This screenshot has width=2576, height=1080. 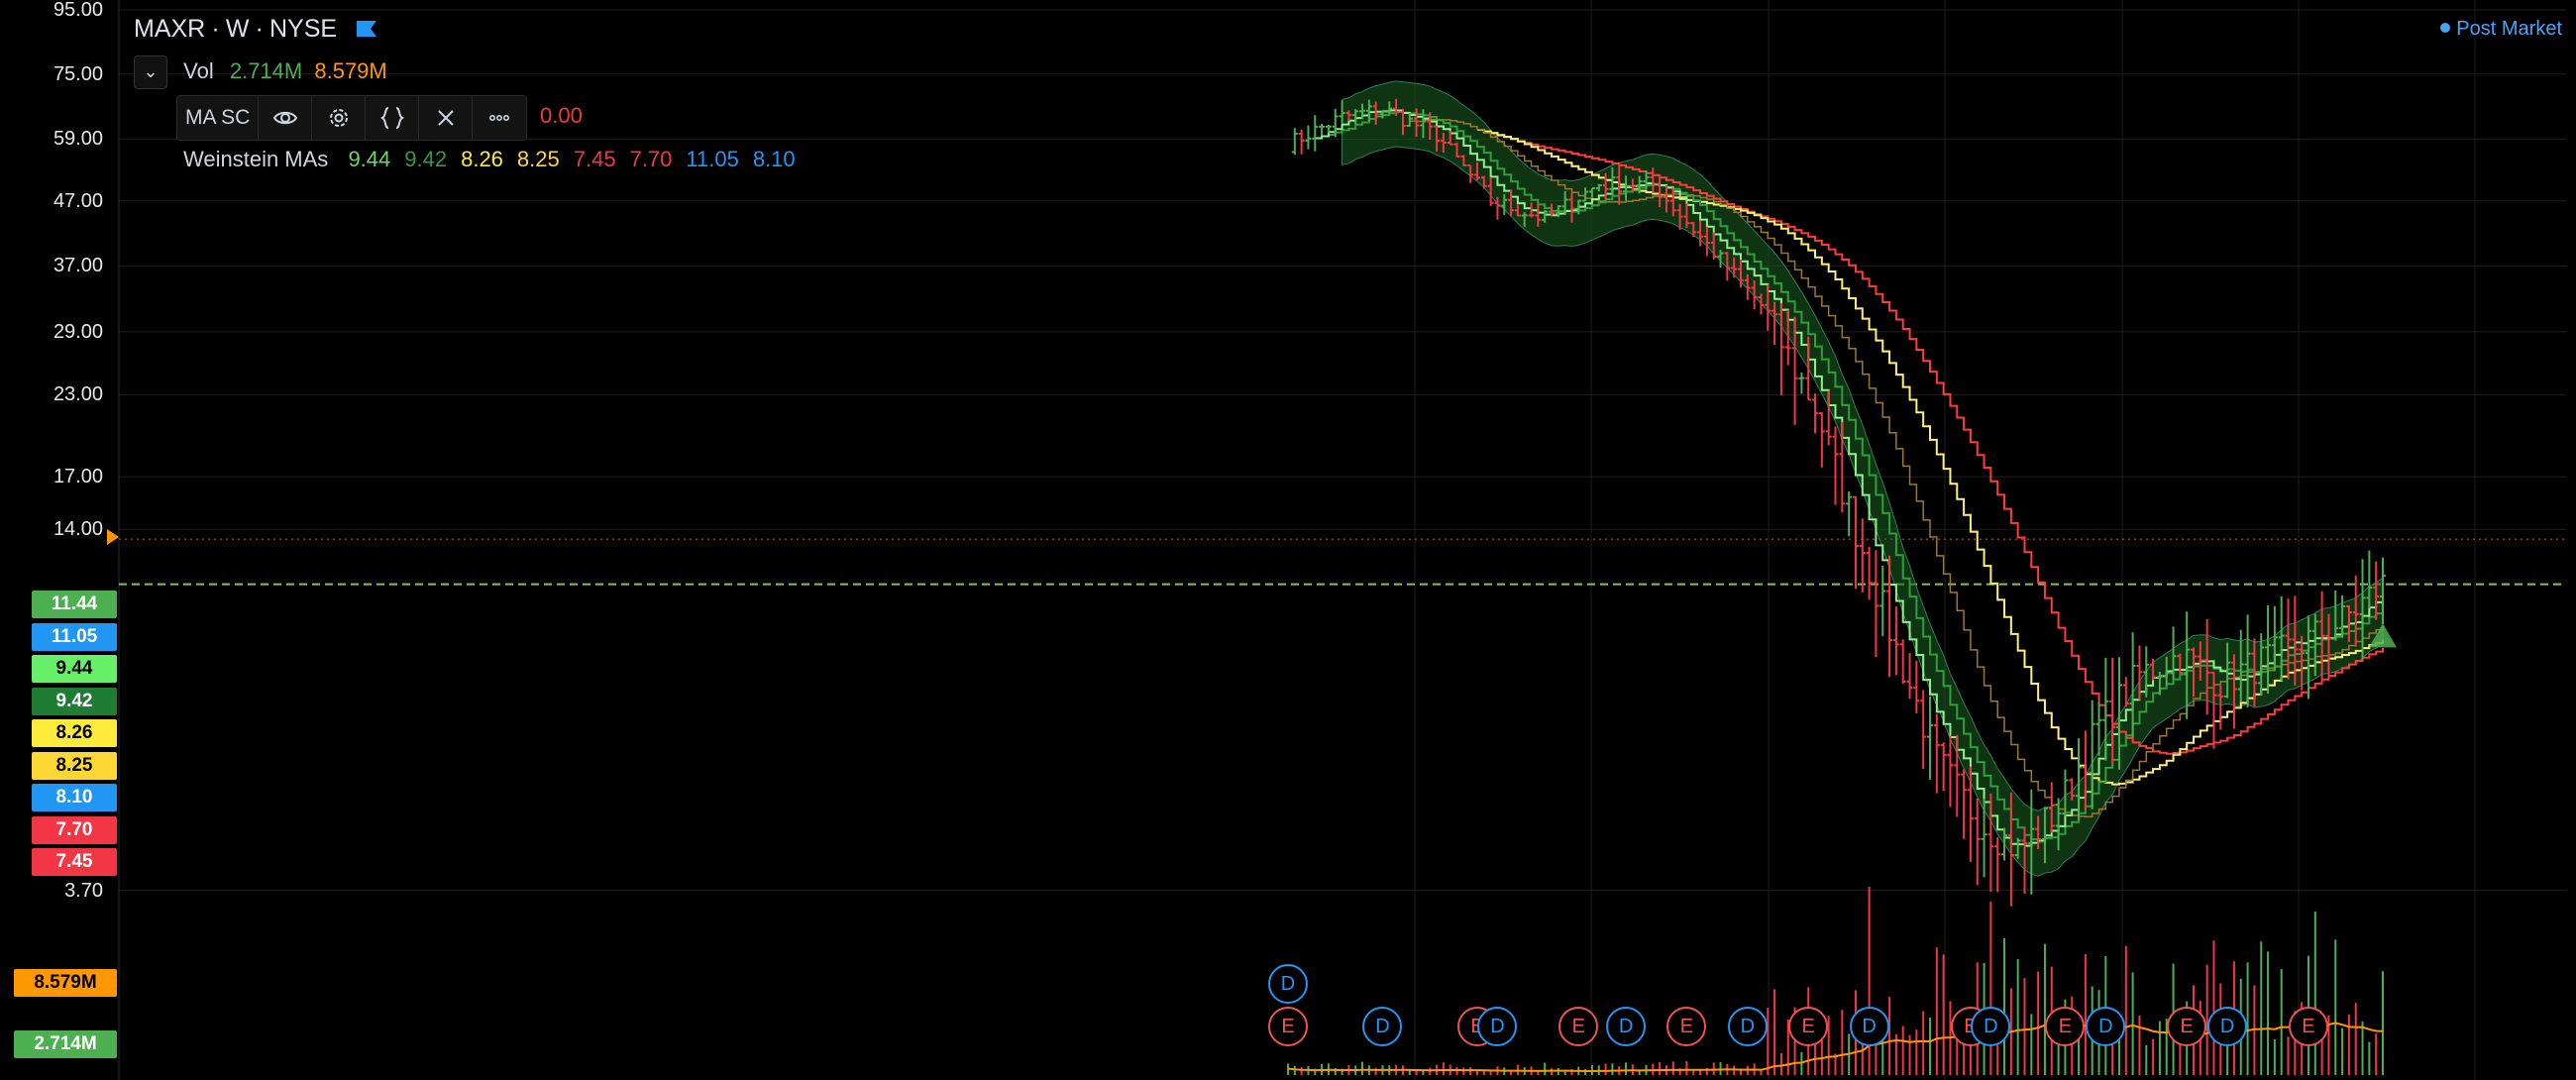 What do you see at coordinates (74, 829) in the screenshot?
I see `price-badge: 7.70` at bounding box center [74, 829].